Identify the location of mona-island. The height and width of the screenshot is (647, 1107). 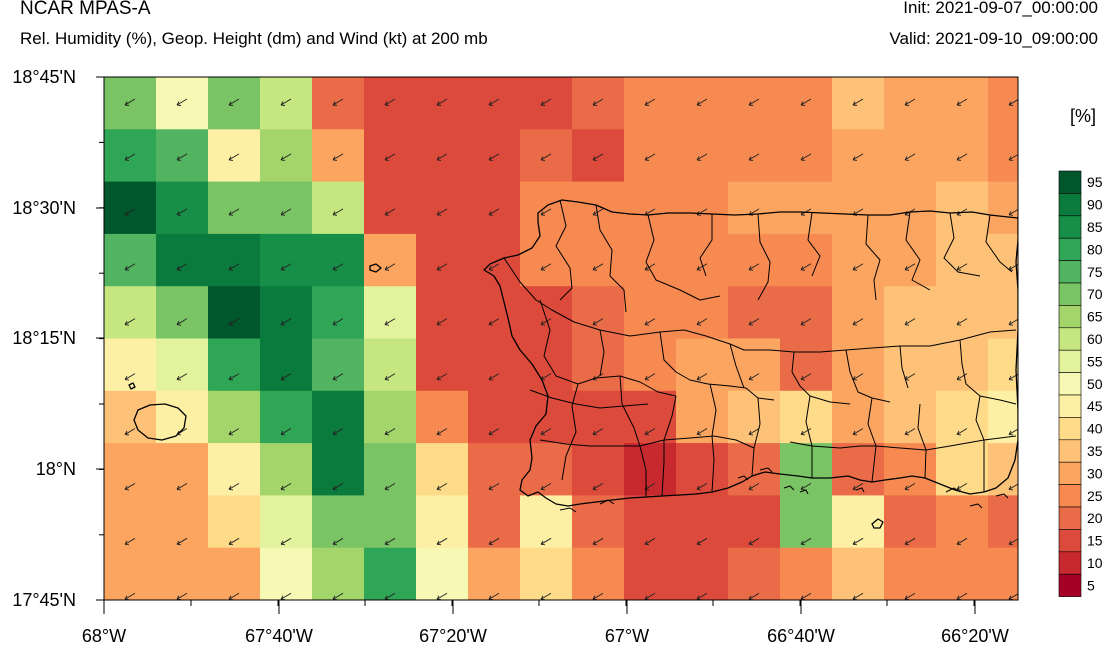
(160, 422).